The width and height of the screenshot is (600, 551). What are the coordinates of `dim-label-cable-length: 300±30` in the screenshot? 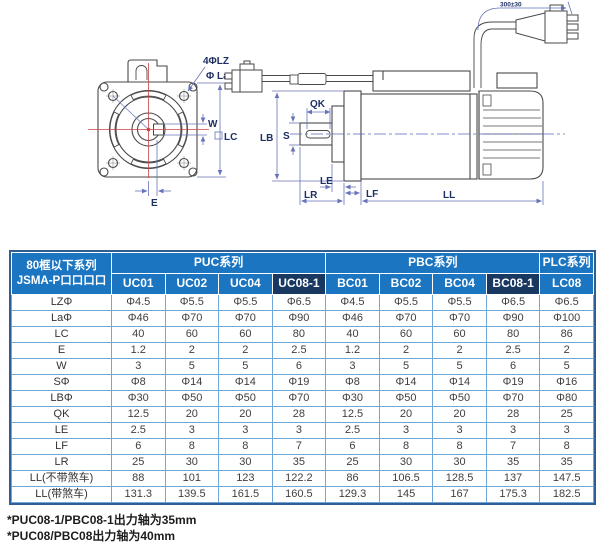 It's located at (511, 5).